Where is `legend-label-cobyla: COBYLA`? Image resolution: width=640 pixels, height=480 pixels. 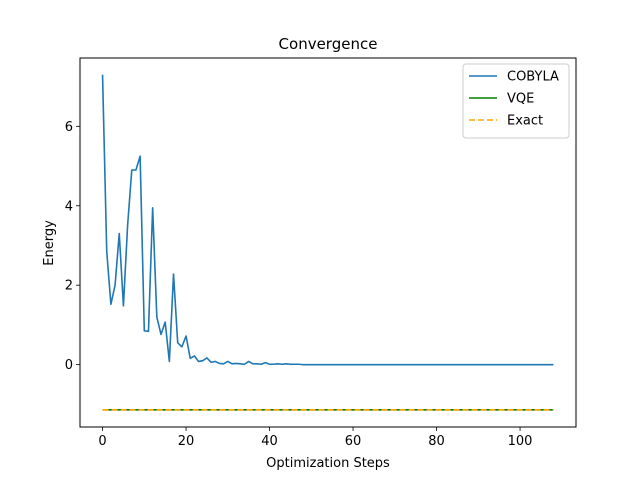
legend-label-cobyla: COBYLA is located at coordinates (533, 77).